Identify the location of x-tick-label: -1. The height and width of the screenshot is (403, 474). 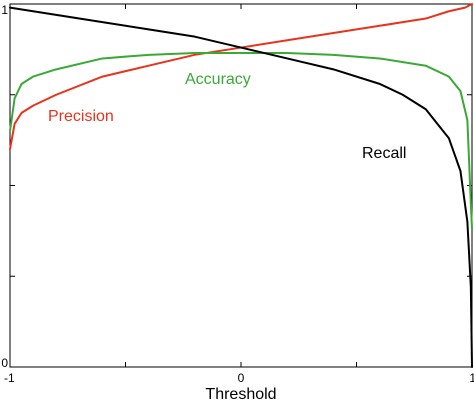
(9, 378).